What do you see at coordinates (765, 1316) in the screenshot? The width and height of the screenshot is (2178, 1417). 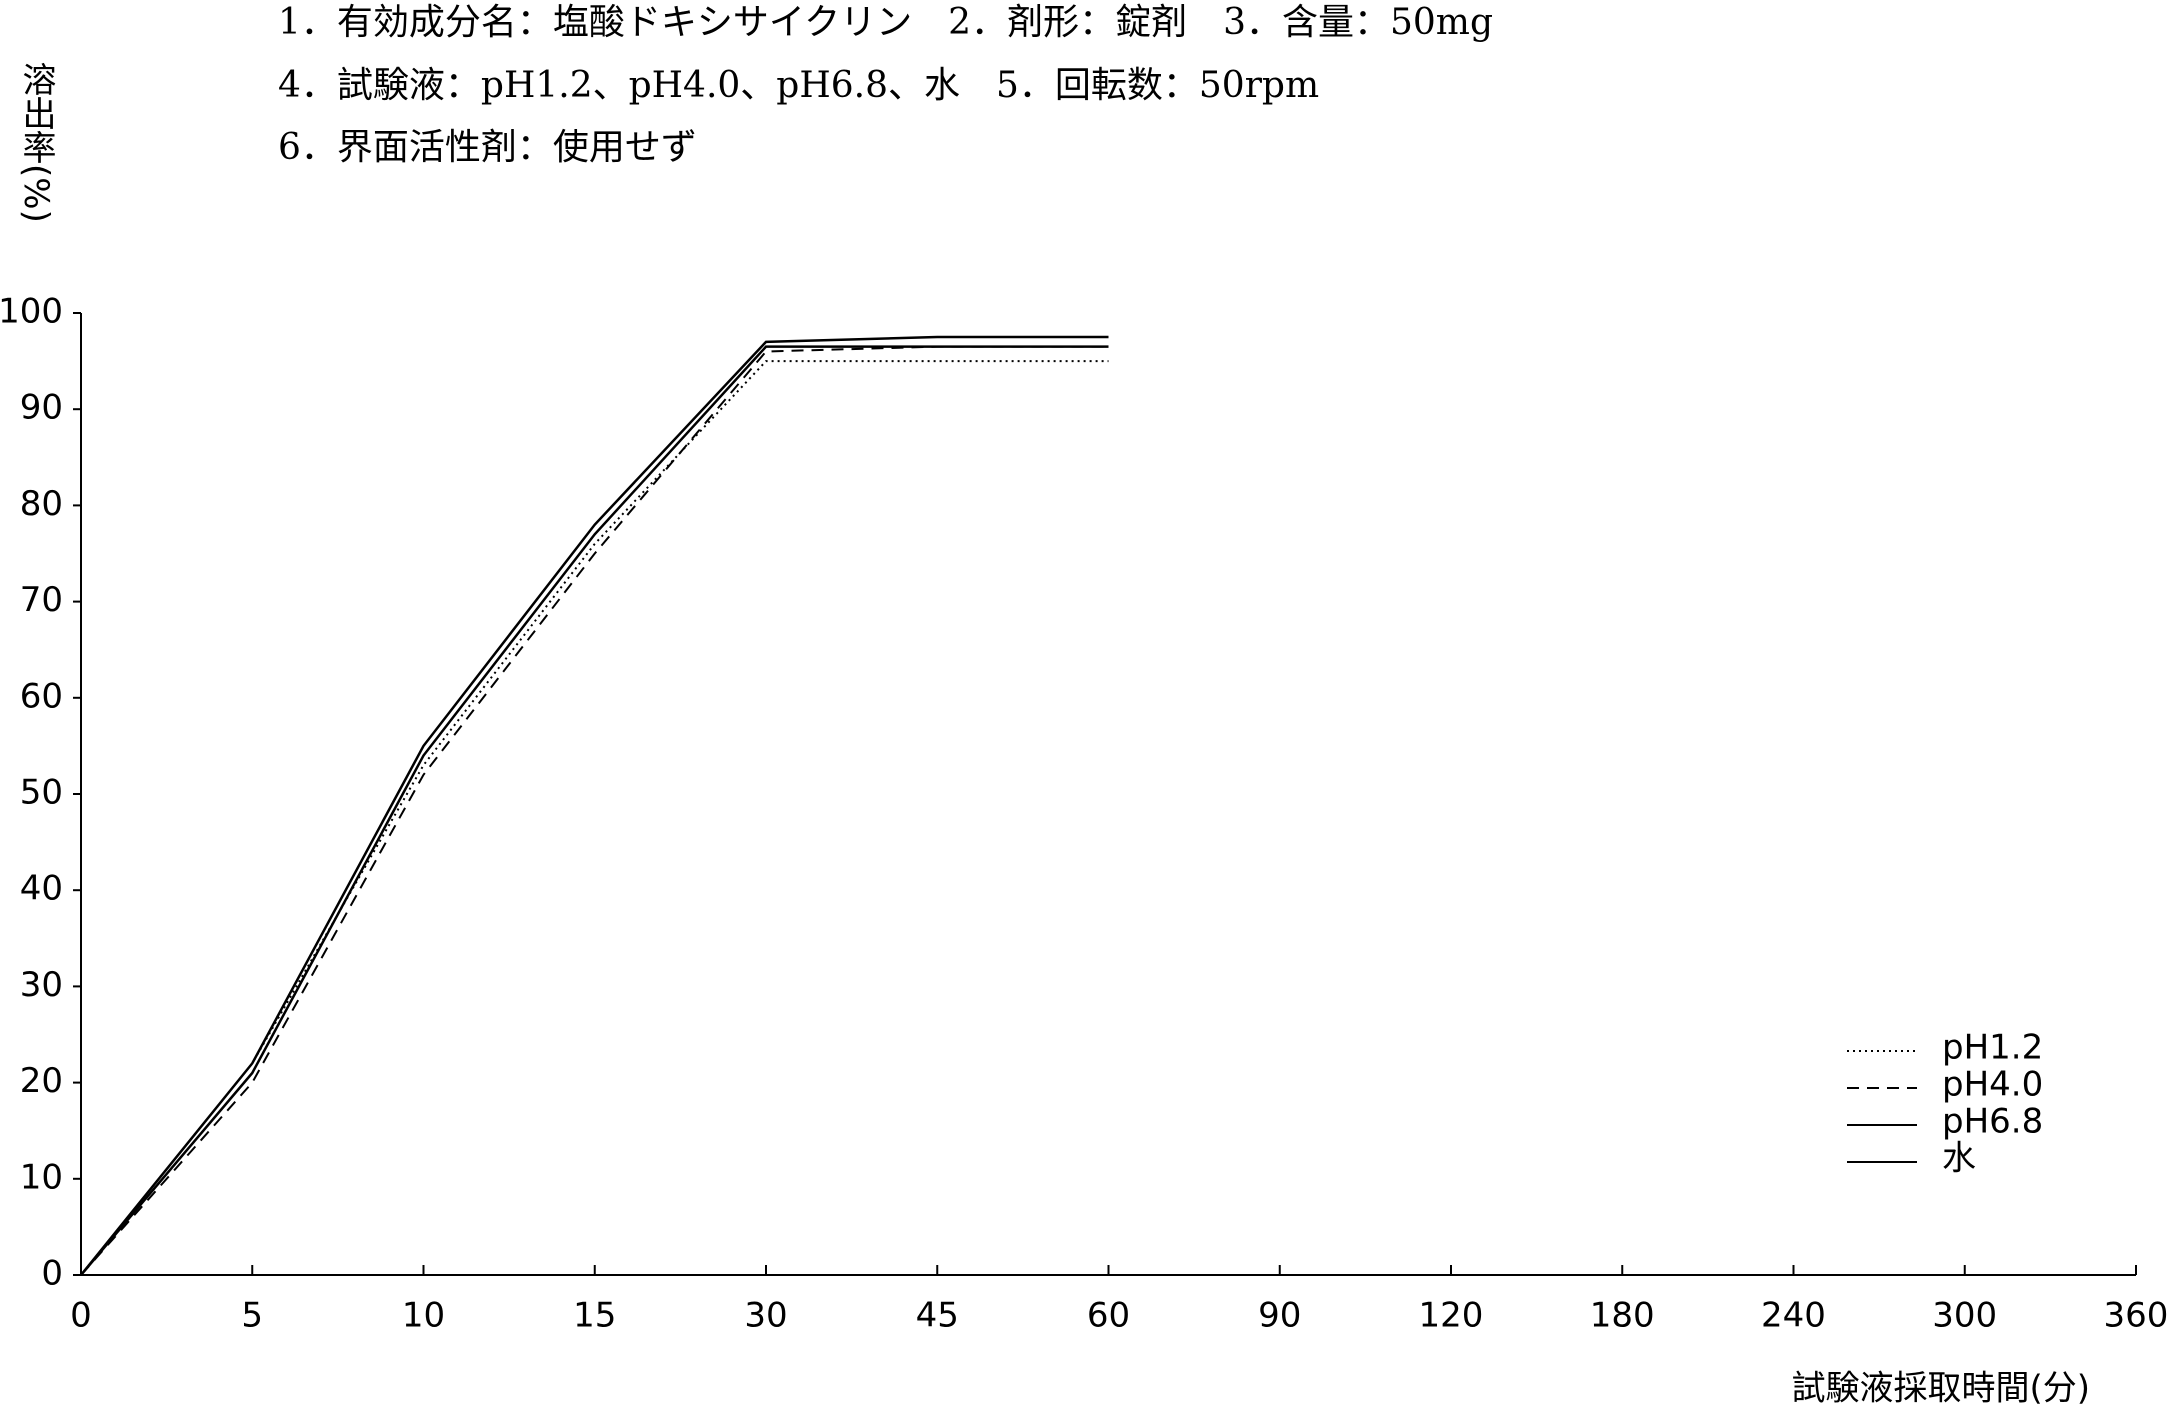 I see `x-tick-label: 30` at bounding box center [765, 1316].